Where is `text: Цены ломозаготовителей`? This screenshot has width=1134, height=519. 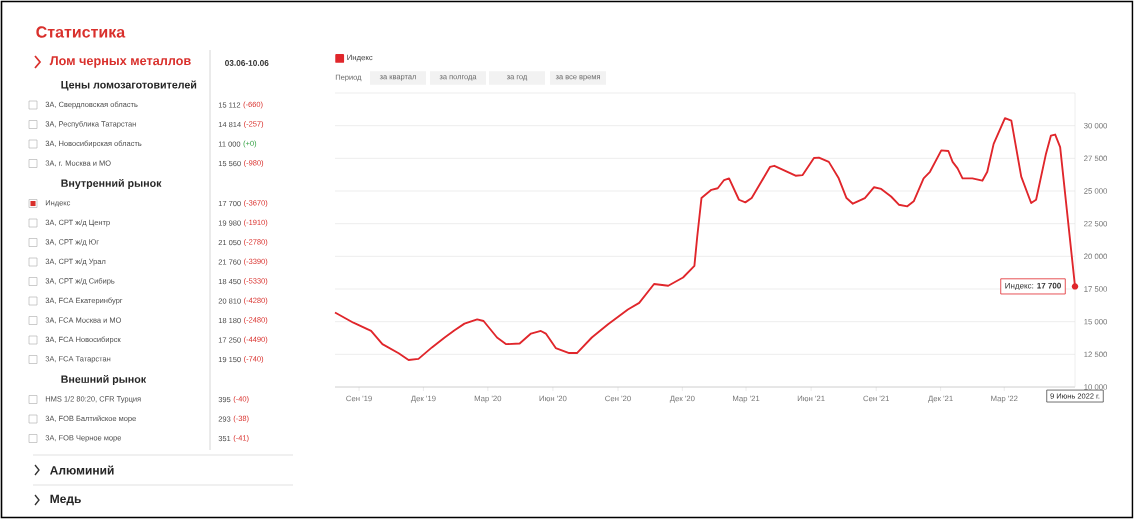
text: Цены ломозаготовителей is located at coordinates (129, 85).